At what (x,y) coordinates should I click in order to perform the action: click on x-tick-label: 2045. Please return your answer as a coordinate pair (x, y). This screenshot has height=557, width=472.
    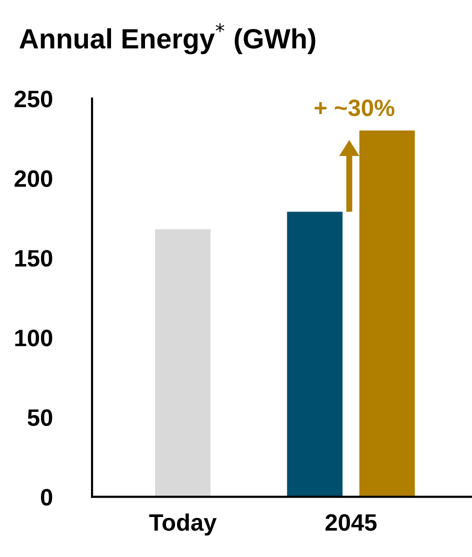
    Looking at the image, I should click on (351, 522).